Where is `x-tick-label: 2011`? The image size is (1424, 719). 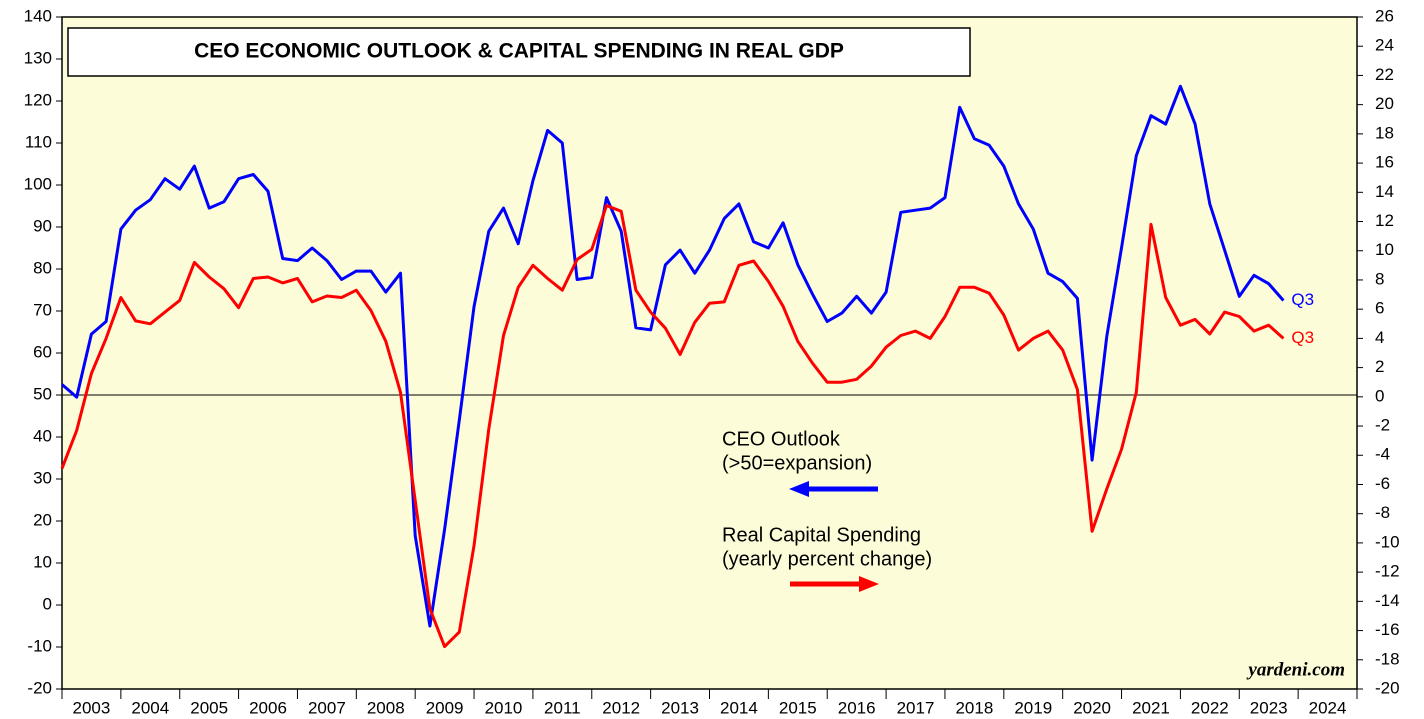
x-tick-label: 2011 is located at coordinates (562, 707).